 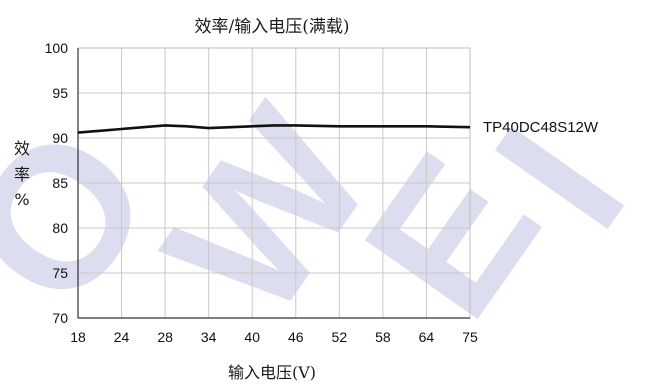 What do you see at coordinates (272, 27) in the screenshot?
I see `chart-title: 效率/输入电压(满载)` at bounding box center [272, 27].